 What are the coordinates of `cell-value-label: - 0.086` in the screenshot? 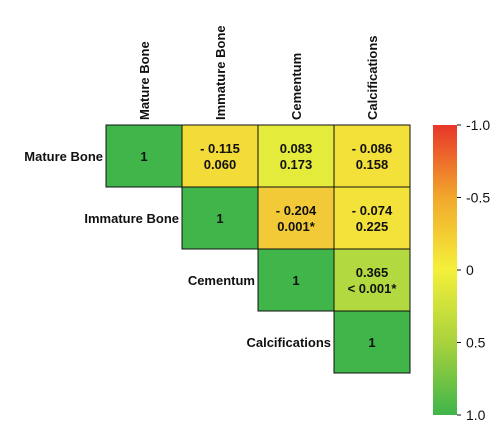 It's located at (372, 148).